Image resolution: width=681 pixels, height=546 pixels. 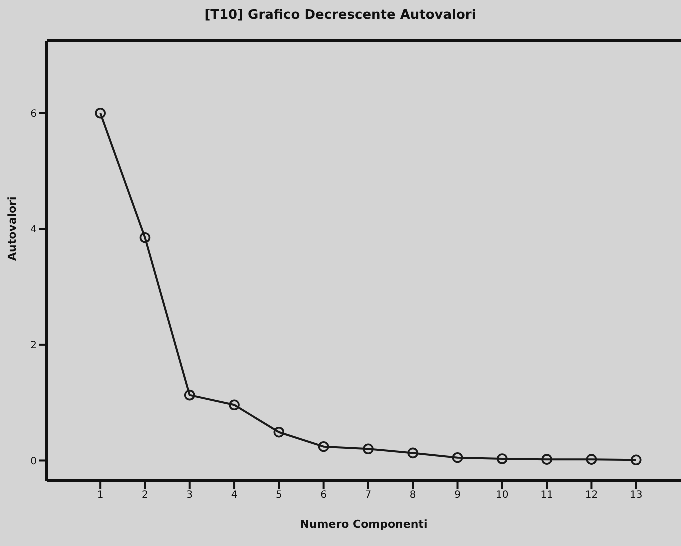 I want to click on x-tick-label: 5, so click(x=279, y=496).